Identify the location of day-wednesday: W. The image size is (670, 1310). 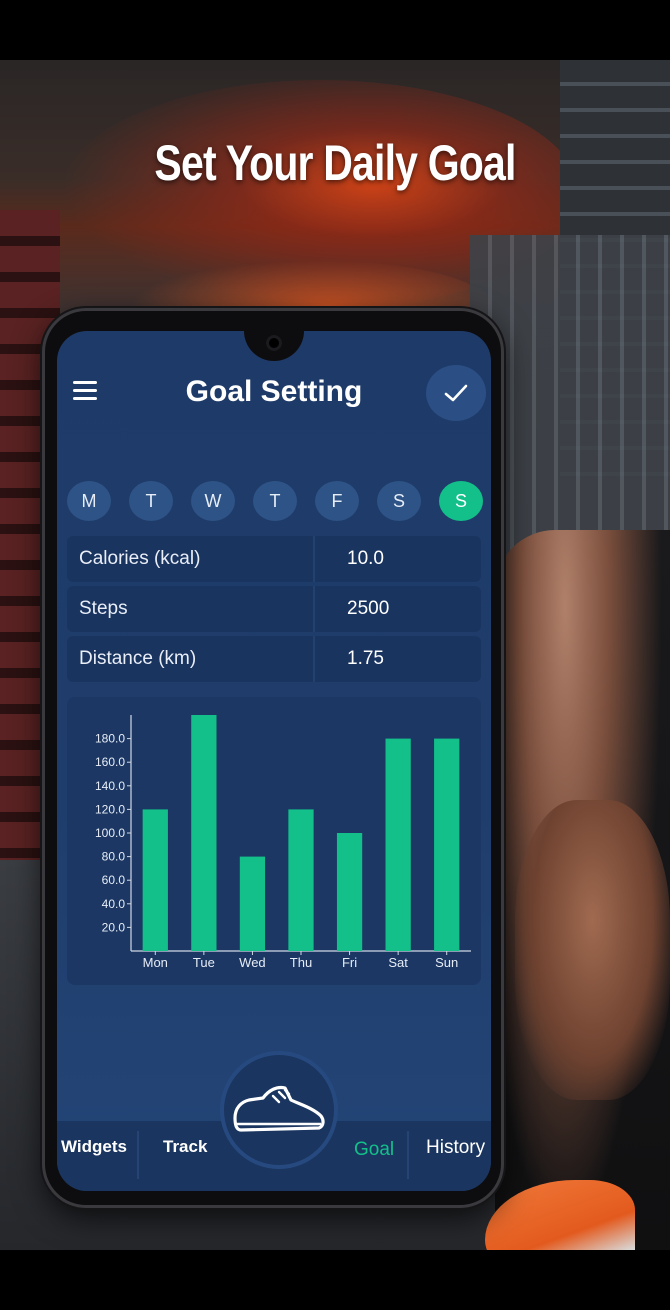
(213, 501).